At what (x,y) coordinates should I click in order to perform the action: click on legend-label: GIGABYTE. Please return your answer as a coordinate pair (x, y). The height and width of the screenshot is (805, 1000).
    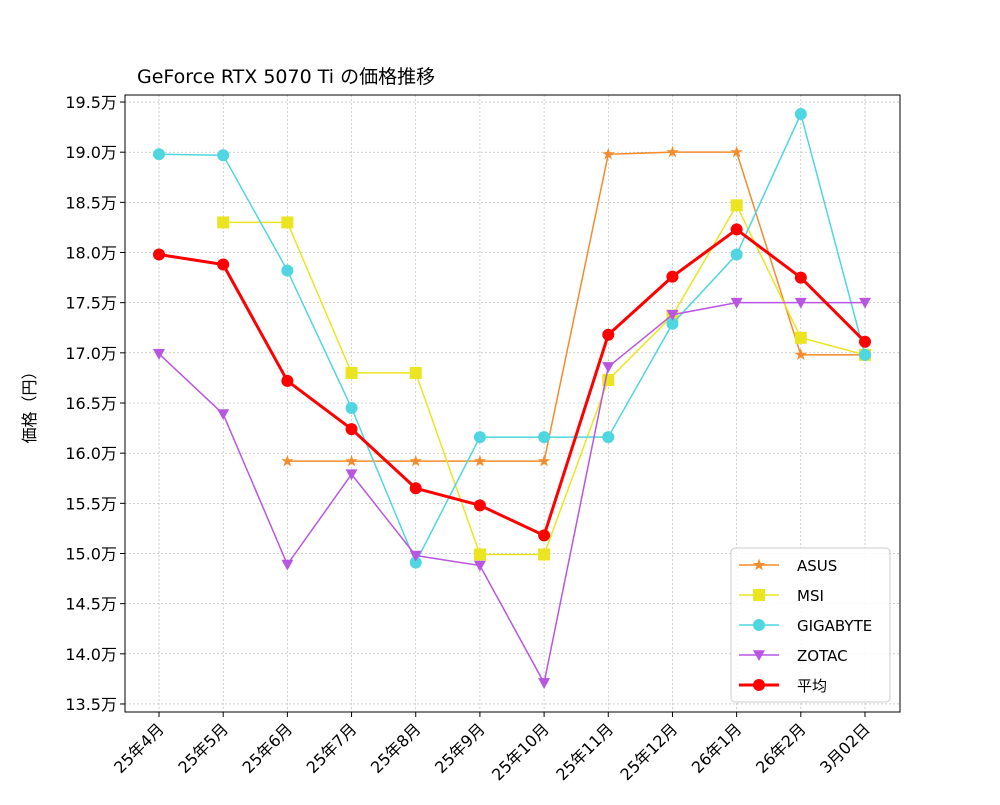
    Looking at the image, I should click on (834, 626).